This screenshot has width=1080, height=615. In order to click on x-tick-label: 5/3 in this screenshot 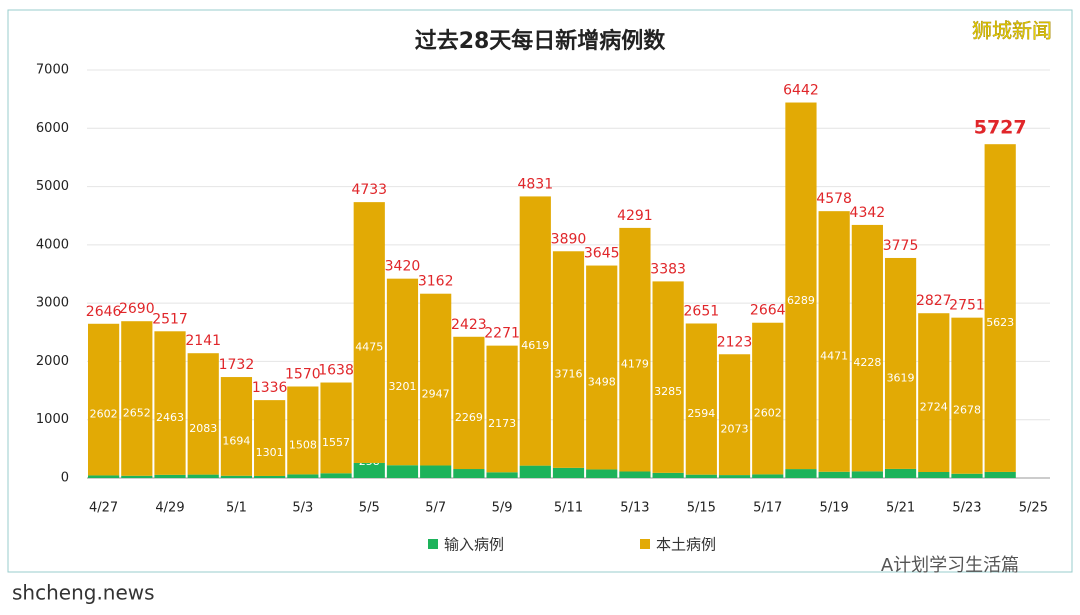, I will do `click(302, 508)`.